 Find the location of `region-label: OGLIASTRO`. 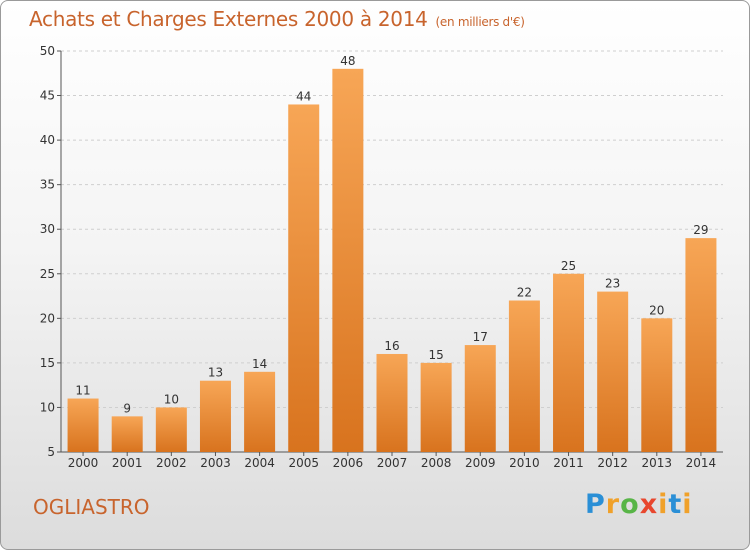

region-label: OGLIASTRO is located at coordinates (91, 507).